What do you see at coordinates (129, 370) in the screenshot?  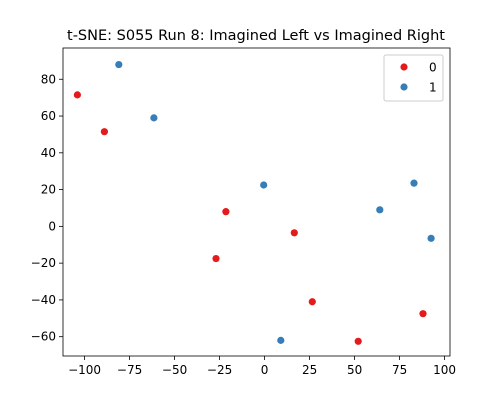 I see `x-tick-label: −75` at bounding box center [129, 370].